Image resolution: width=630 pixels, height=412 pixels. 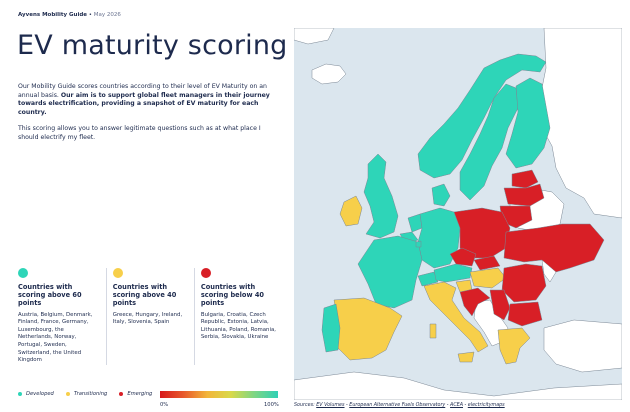 What do you see at coordinates (40, 394) in the screenshot?
I see `legend-label: Developed` at bounding box center [40, 394].